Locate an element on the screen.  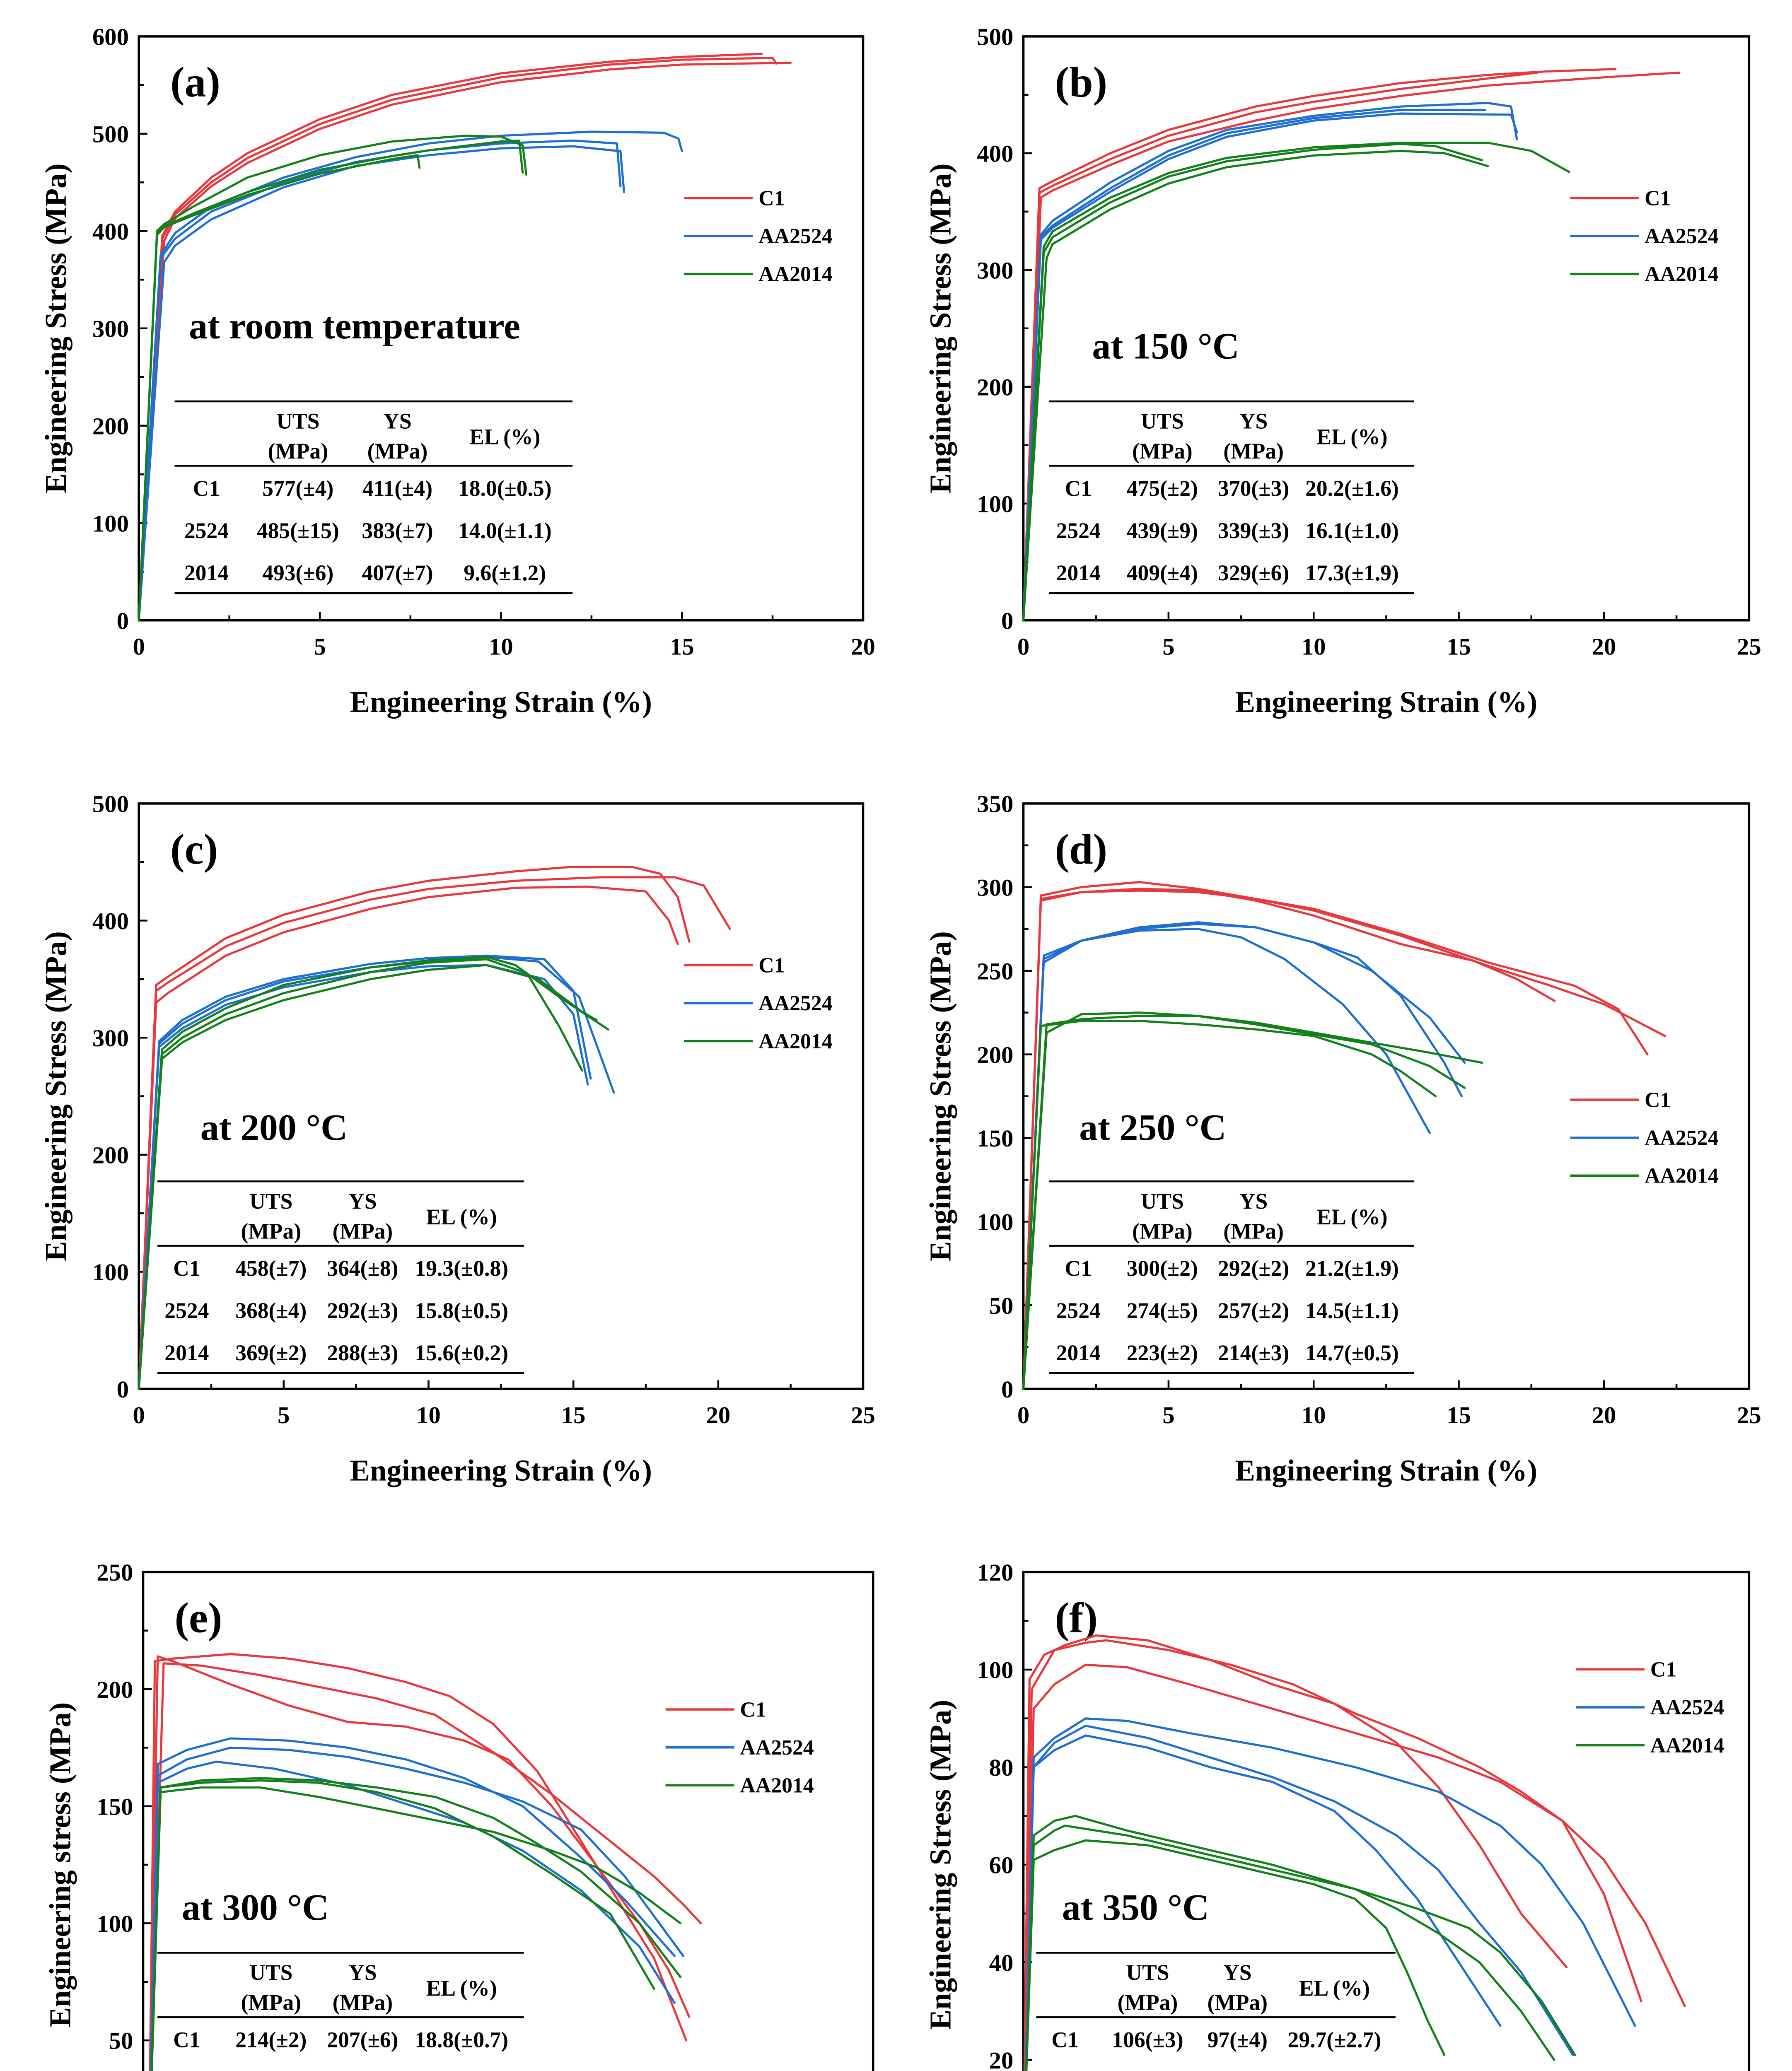
panel-letter: (f) is located at coordinates (1076, 1619).